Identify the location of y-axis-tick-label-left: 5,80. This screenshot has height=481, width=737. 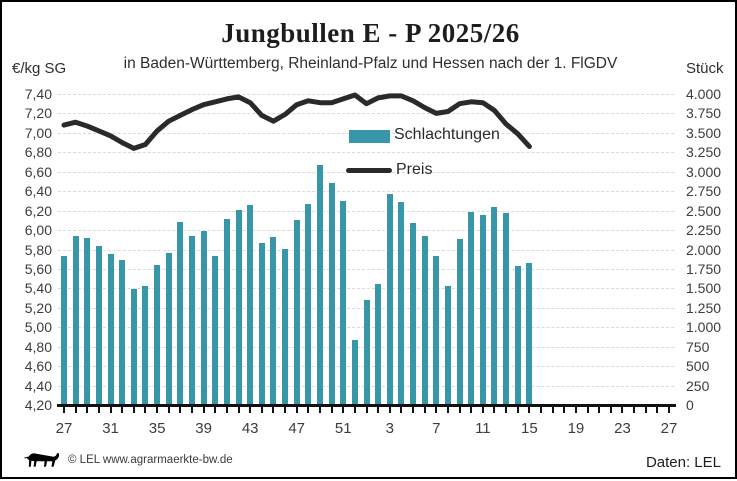
(38, 249).